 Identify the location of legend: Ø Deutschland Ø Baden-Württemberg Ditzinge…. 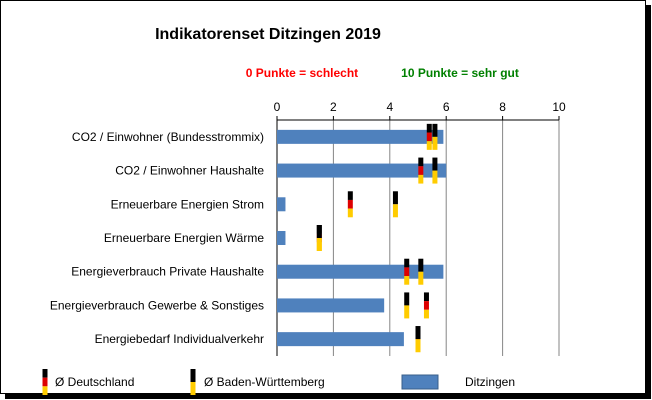
(278, 382).